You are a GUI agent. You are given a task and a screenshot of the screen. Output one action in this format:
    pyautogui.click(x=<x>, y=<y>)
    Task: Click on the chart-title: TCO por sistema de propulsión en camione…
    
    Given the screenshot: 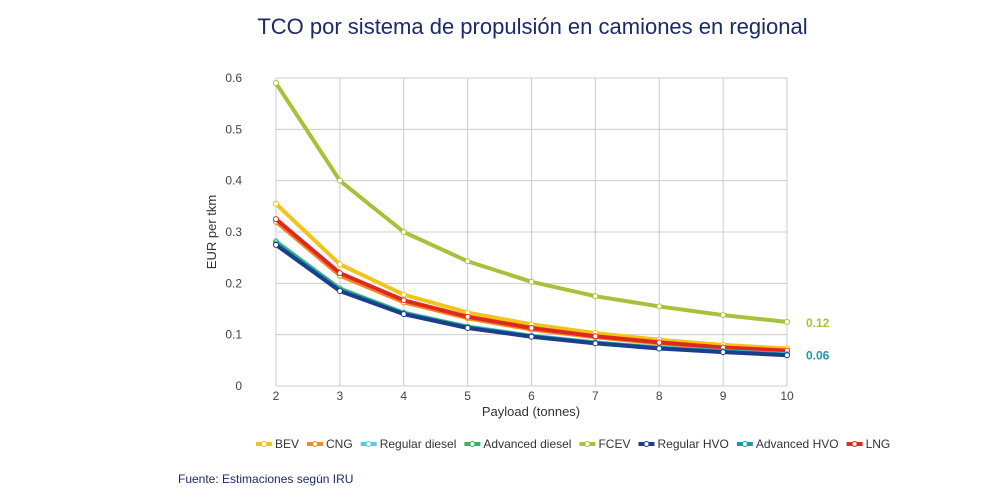 What is the action you would take?
    pyautogui.click(x=532, y=26)
    